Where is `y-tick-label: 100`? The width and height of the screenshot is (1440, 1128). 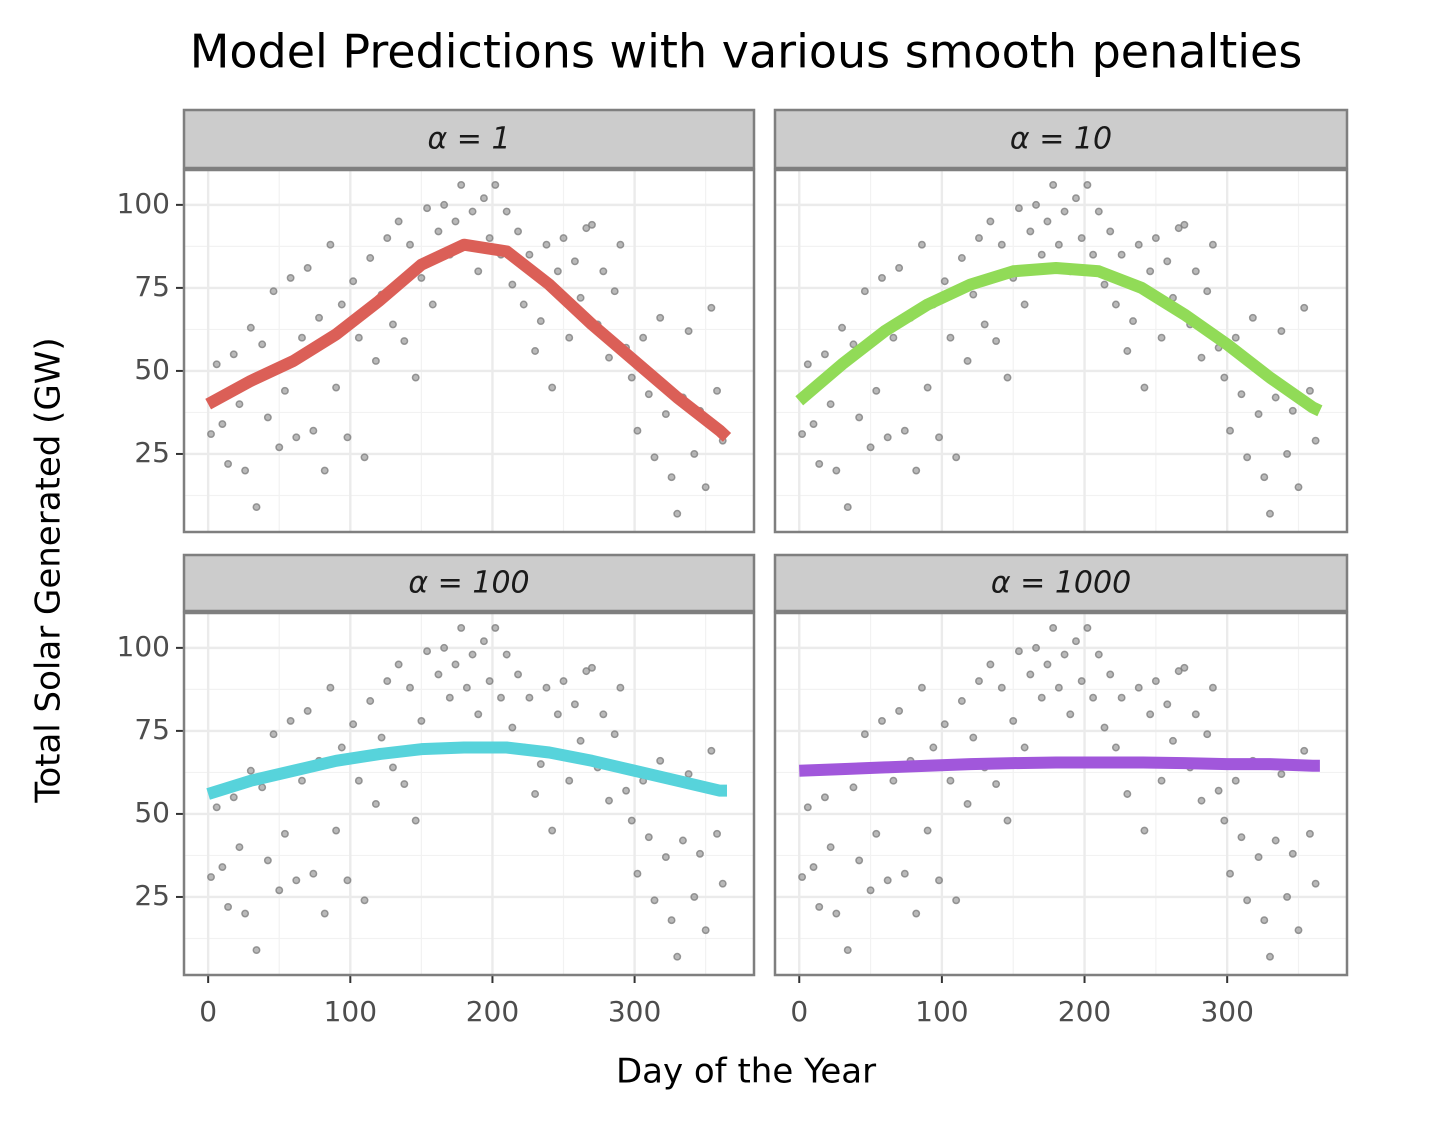
y-tick-label: 100 is located at coordinates (143, 203).